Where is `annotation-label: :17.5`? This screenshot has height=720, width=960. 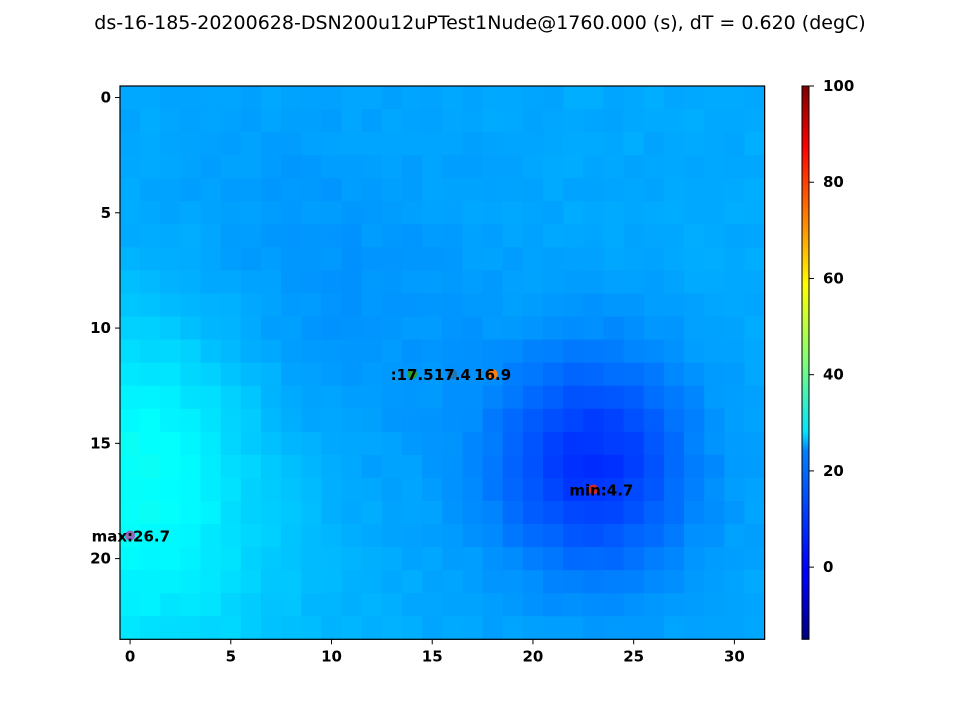
annotation-label: :17.5 is located at coordinates (412, 375).